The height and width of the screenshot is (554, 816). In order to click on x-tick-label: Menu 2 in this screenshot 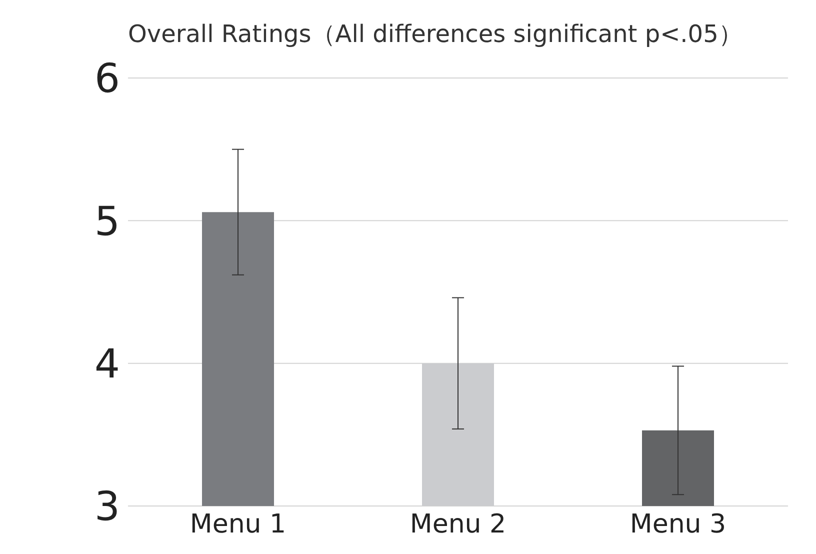, I will do `click(458, 524)`.